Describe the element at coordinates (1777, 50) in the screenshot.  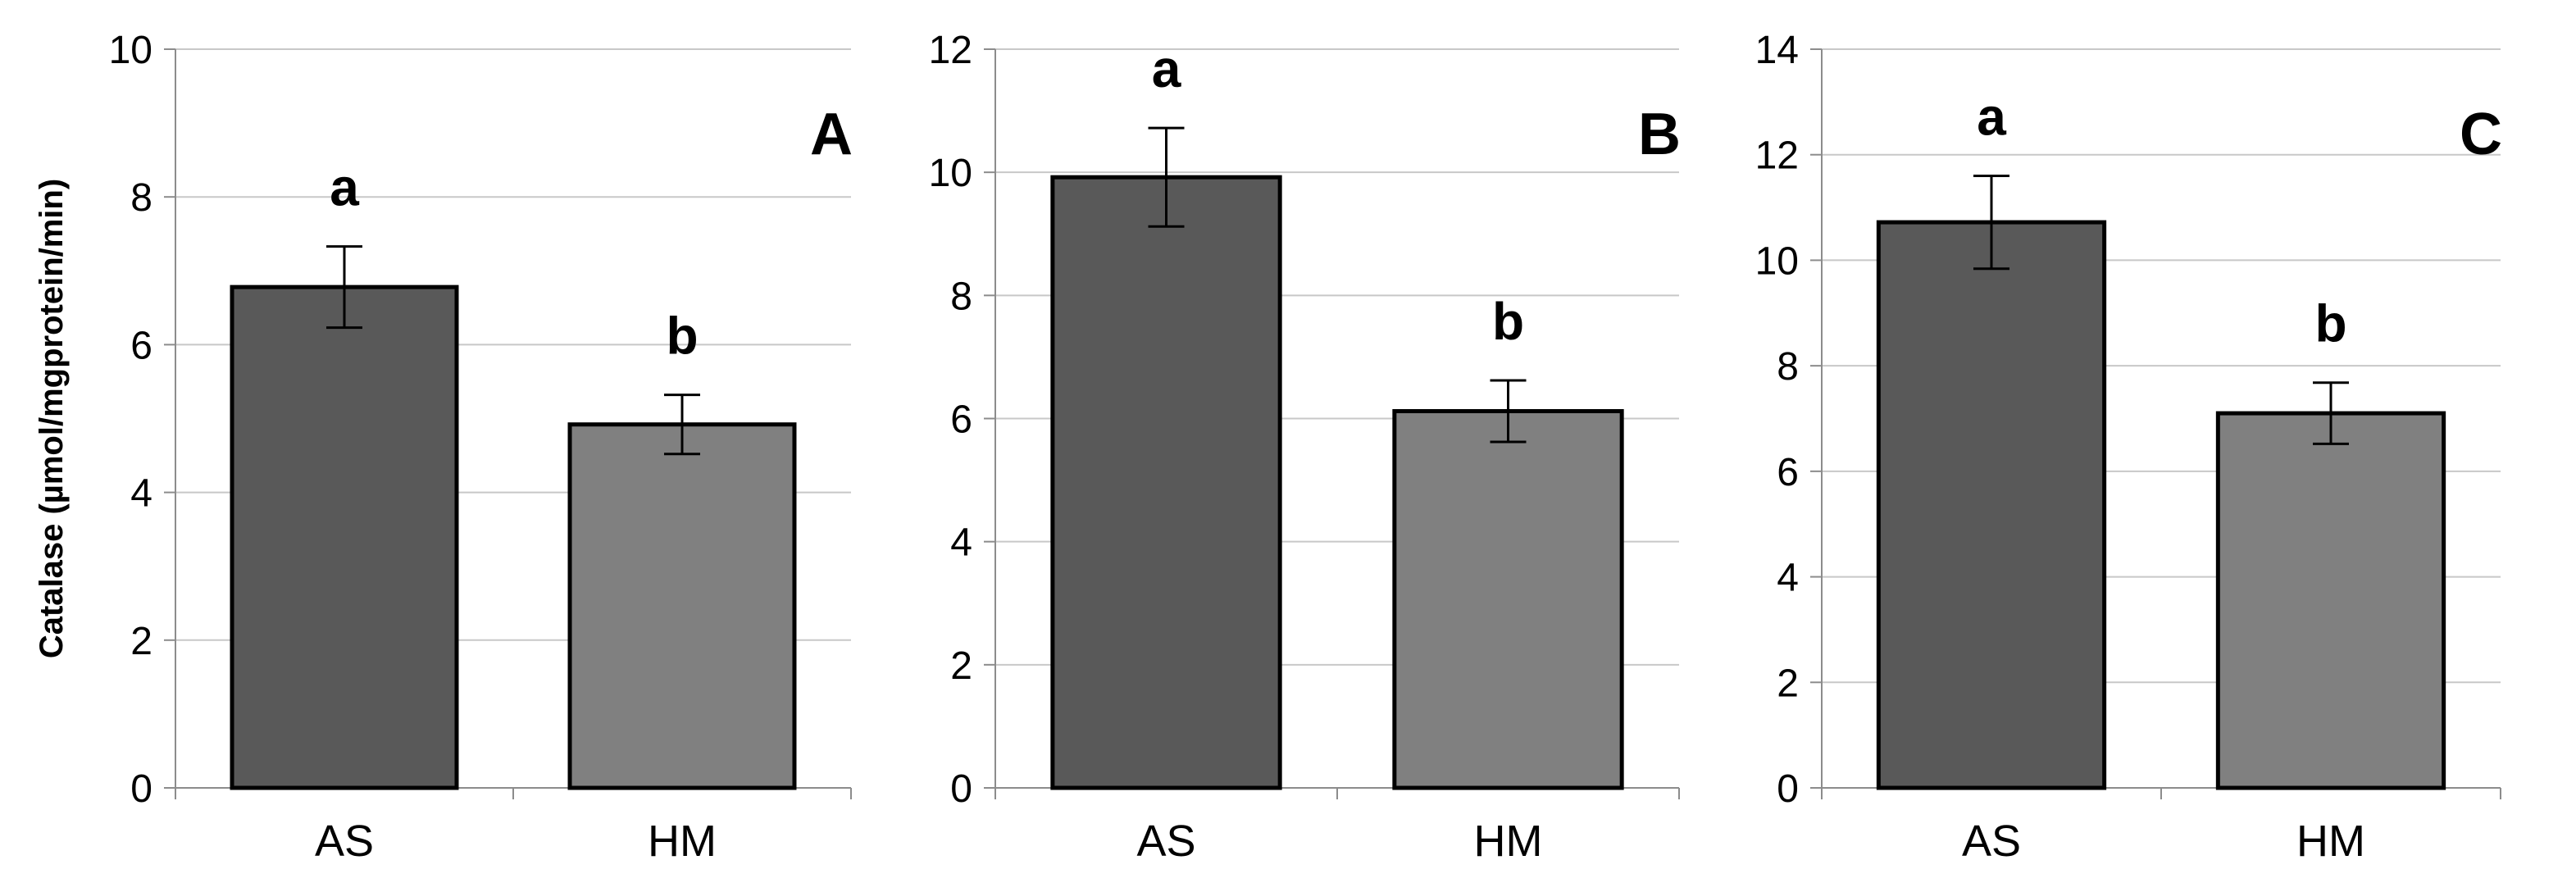
I see `y-tick-label: 14` at that location.